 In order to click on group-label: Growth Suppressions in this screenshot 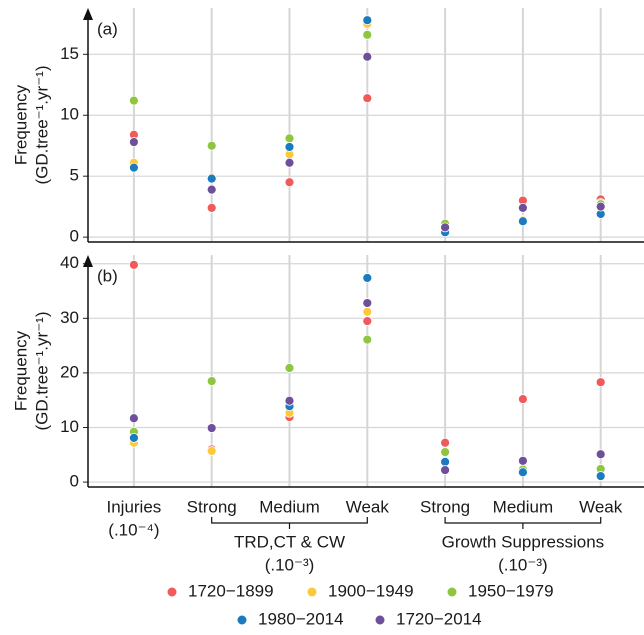, I will do `click(523, 541)`.